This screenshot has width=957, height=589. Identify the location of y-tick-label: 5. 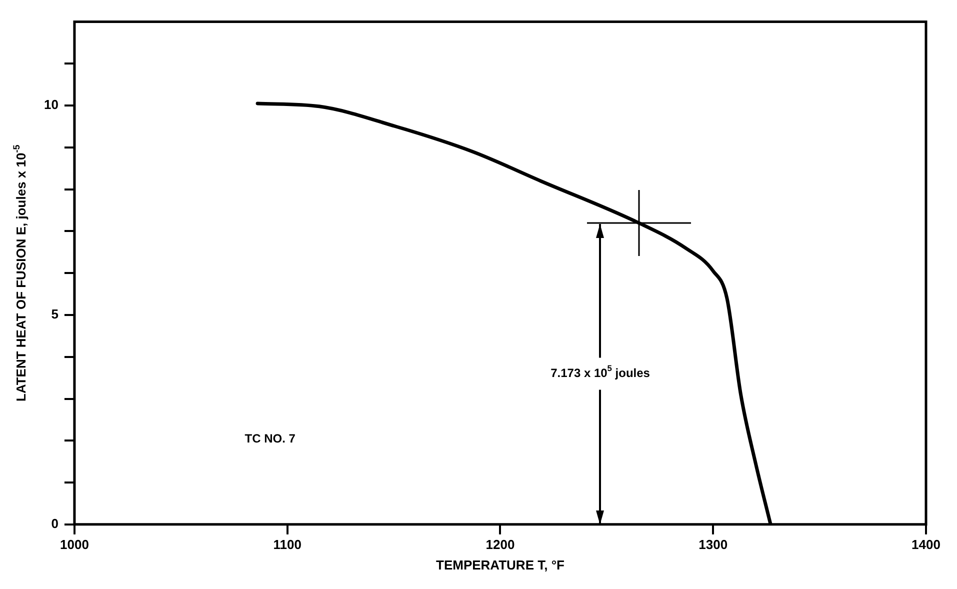
(54, 314).